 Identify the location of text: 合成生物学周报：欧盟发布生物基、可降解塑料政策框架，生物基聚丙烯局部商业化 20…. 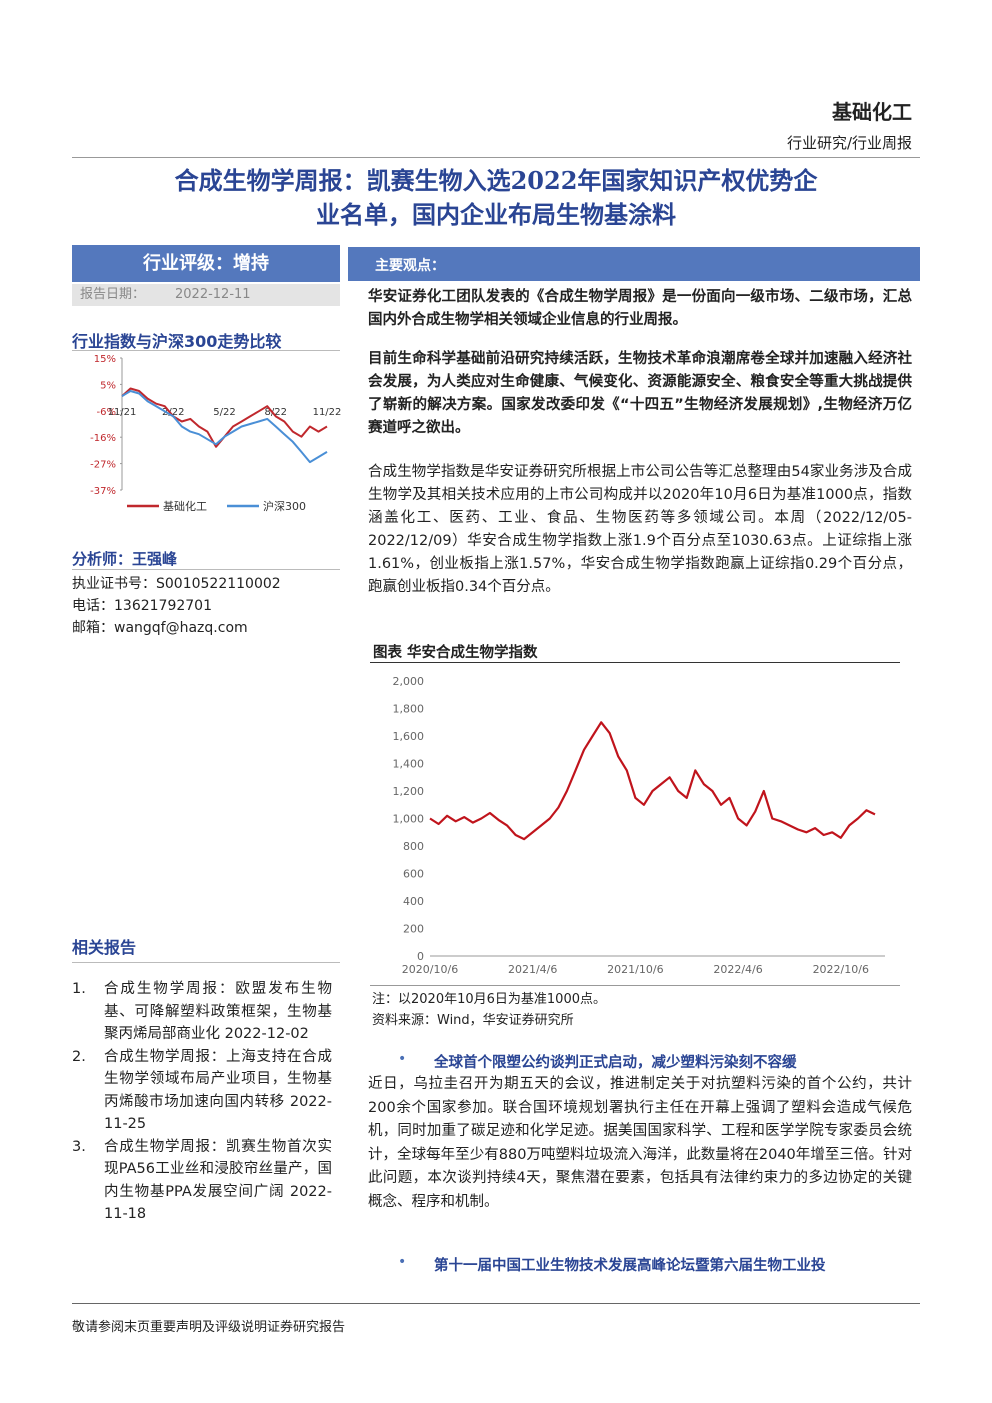
(218, 1011).